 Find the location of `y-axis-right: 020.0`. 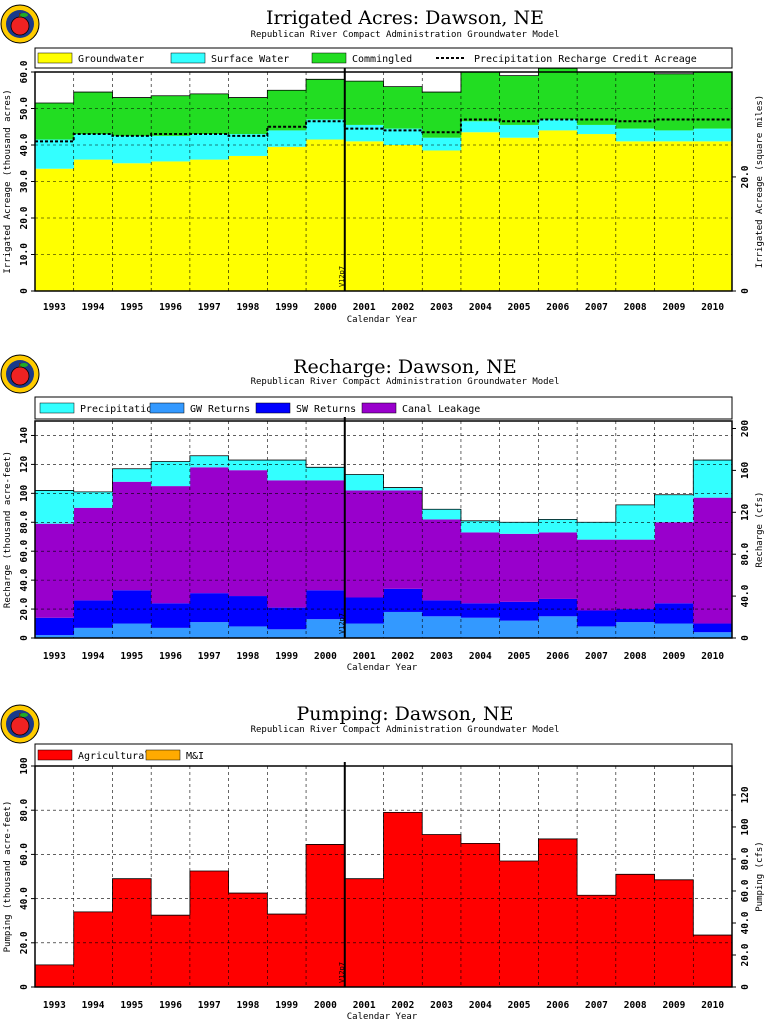

y-axis-right: 020.0 is located at coordinates (741, 229).